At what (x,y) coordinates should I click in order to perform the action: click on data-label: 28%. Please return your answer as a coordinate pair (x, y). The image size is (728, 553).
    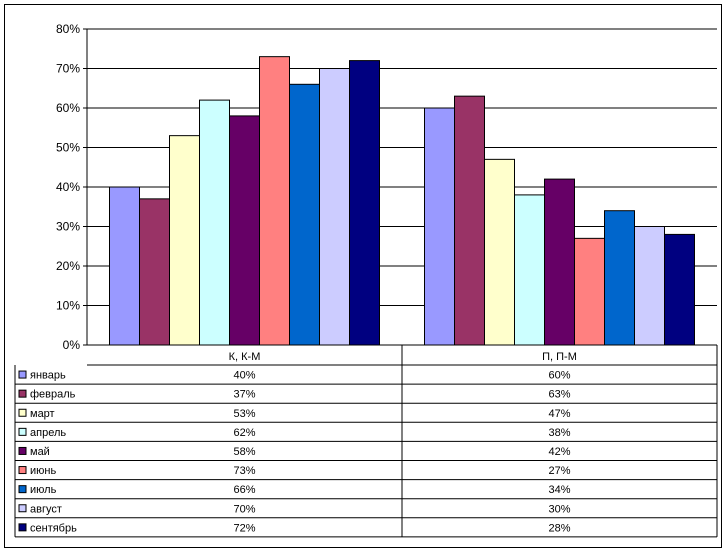
    Looking at the image, I should click on (559, 528).